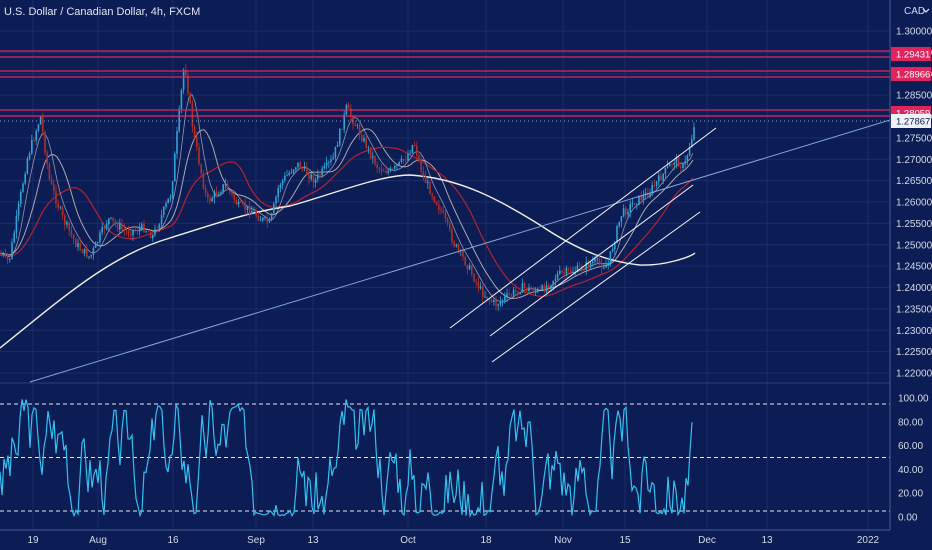 The height and width of the screenshot is (550, 932). I want to click on current-price-label: 1.27867, so click(913, 122).